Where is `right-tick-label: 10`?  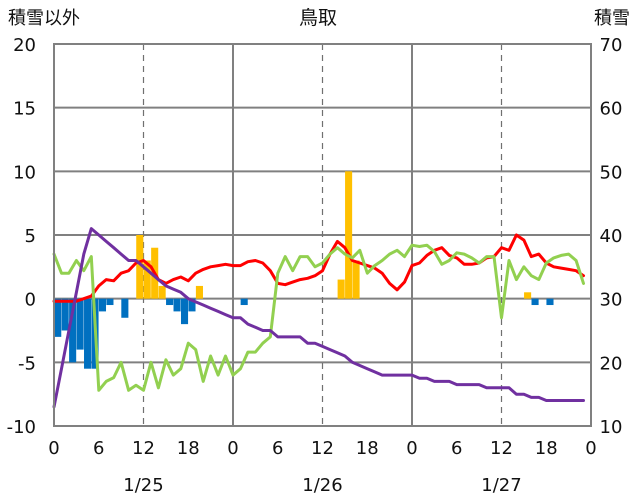 right-tick-label: 10 is located at coordinates (611, 427).